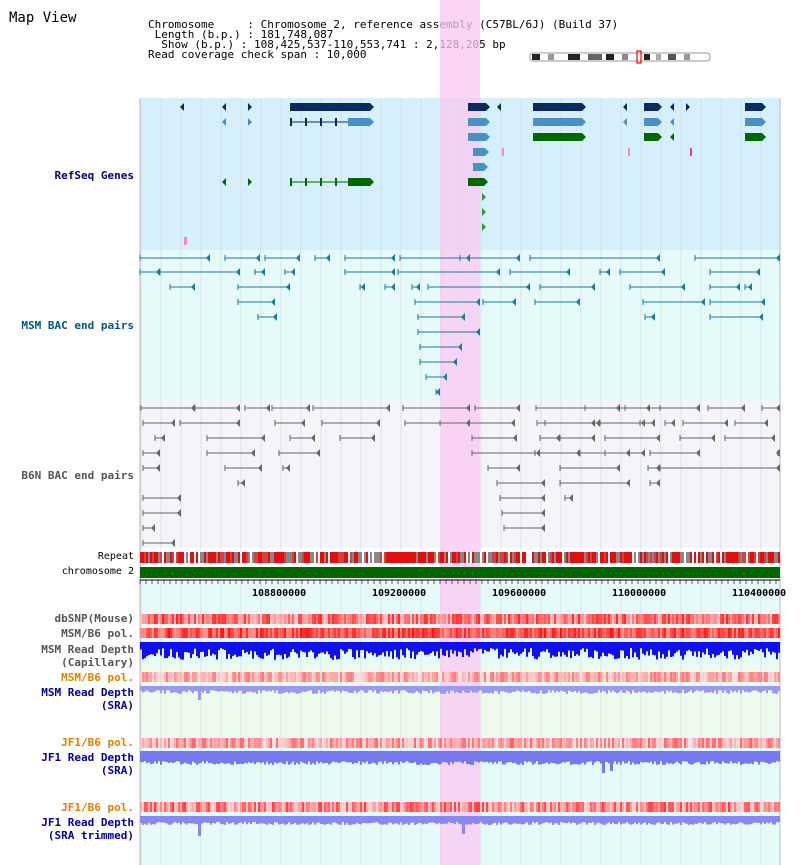 The image size is (800, 865). Describe the element at coordinates (460, 432) in the screenshot. I see `highlight-region` at that location.